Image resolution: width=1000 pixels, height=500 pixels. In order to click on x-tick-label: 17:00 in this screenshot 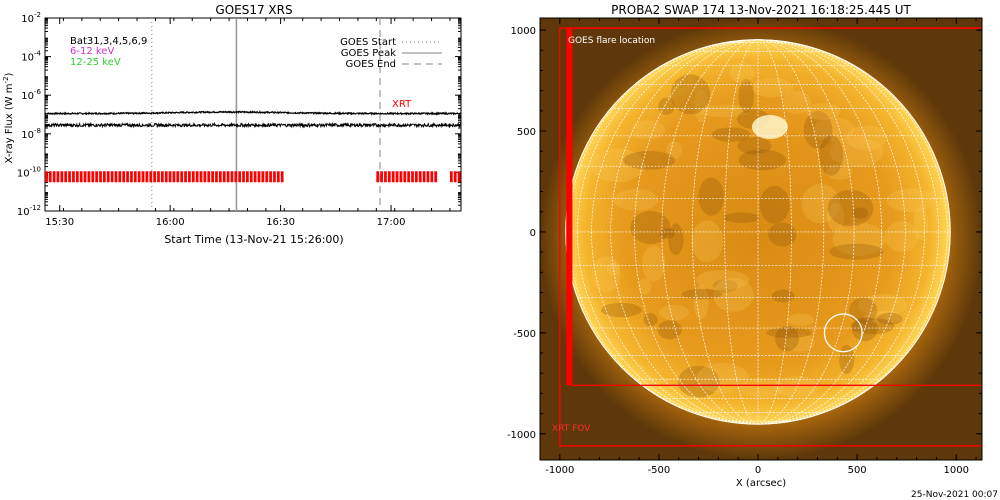, I will do `click(391, 222)`.